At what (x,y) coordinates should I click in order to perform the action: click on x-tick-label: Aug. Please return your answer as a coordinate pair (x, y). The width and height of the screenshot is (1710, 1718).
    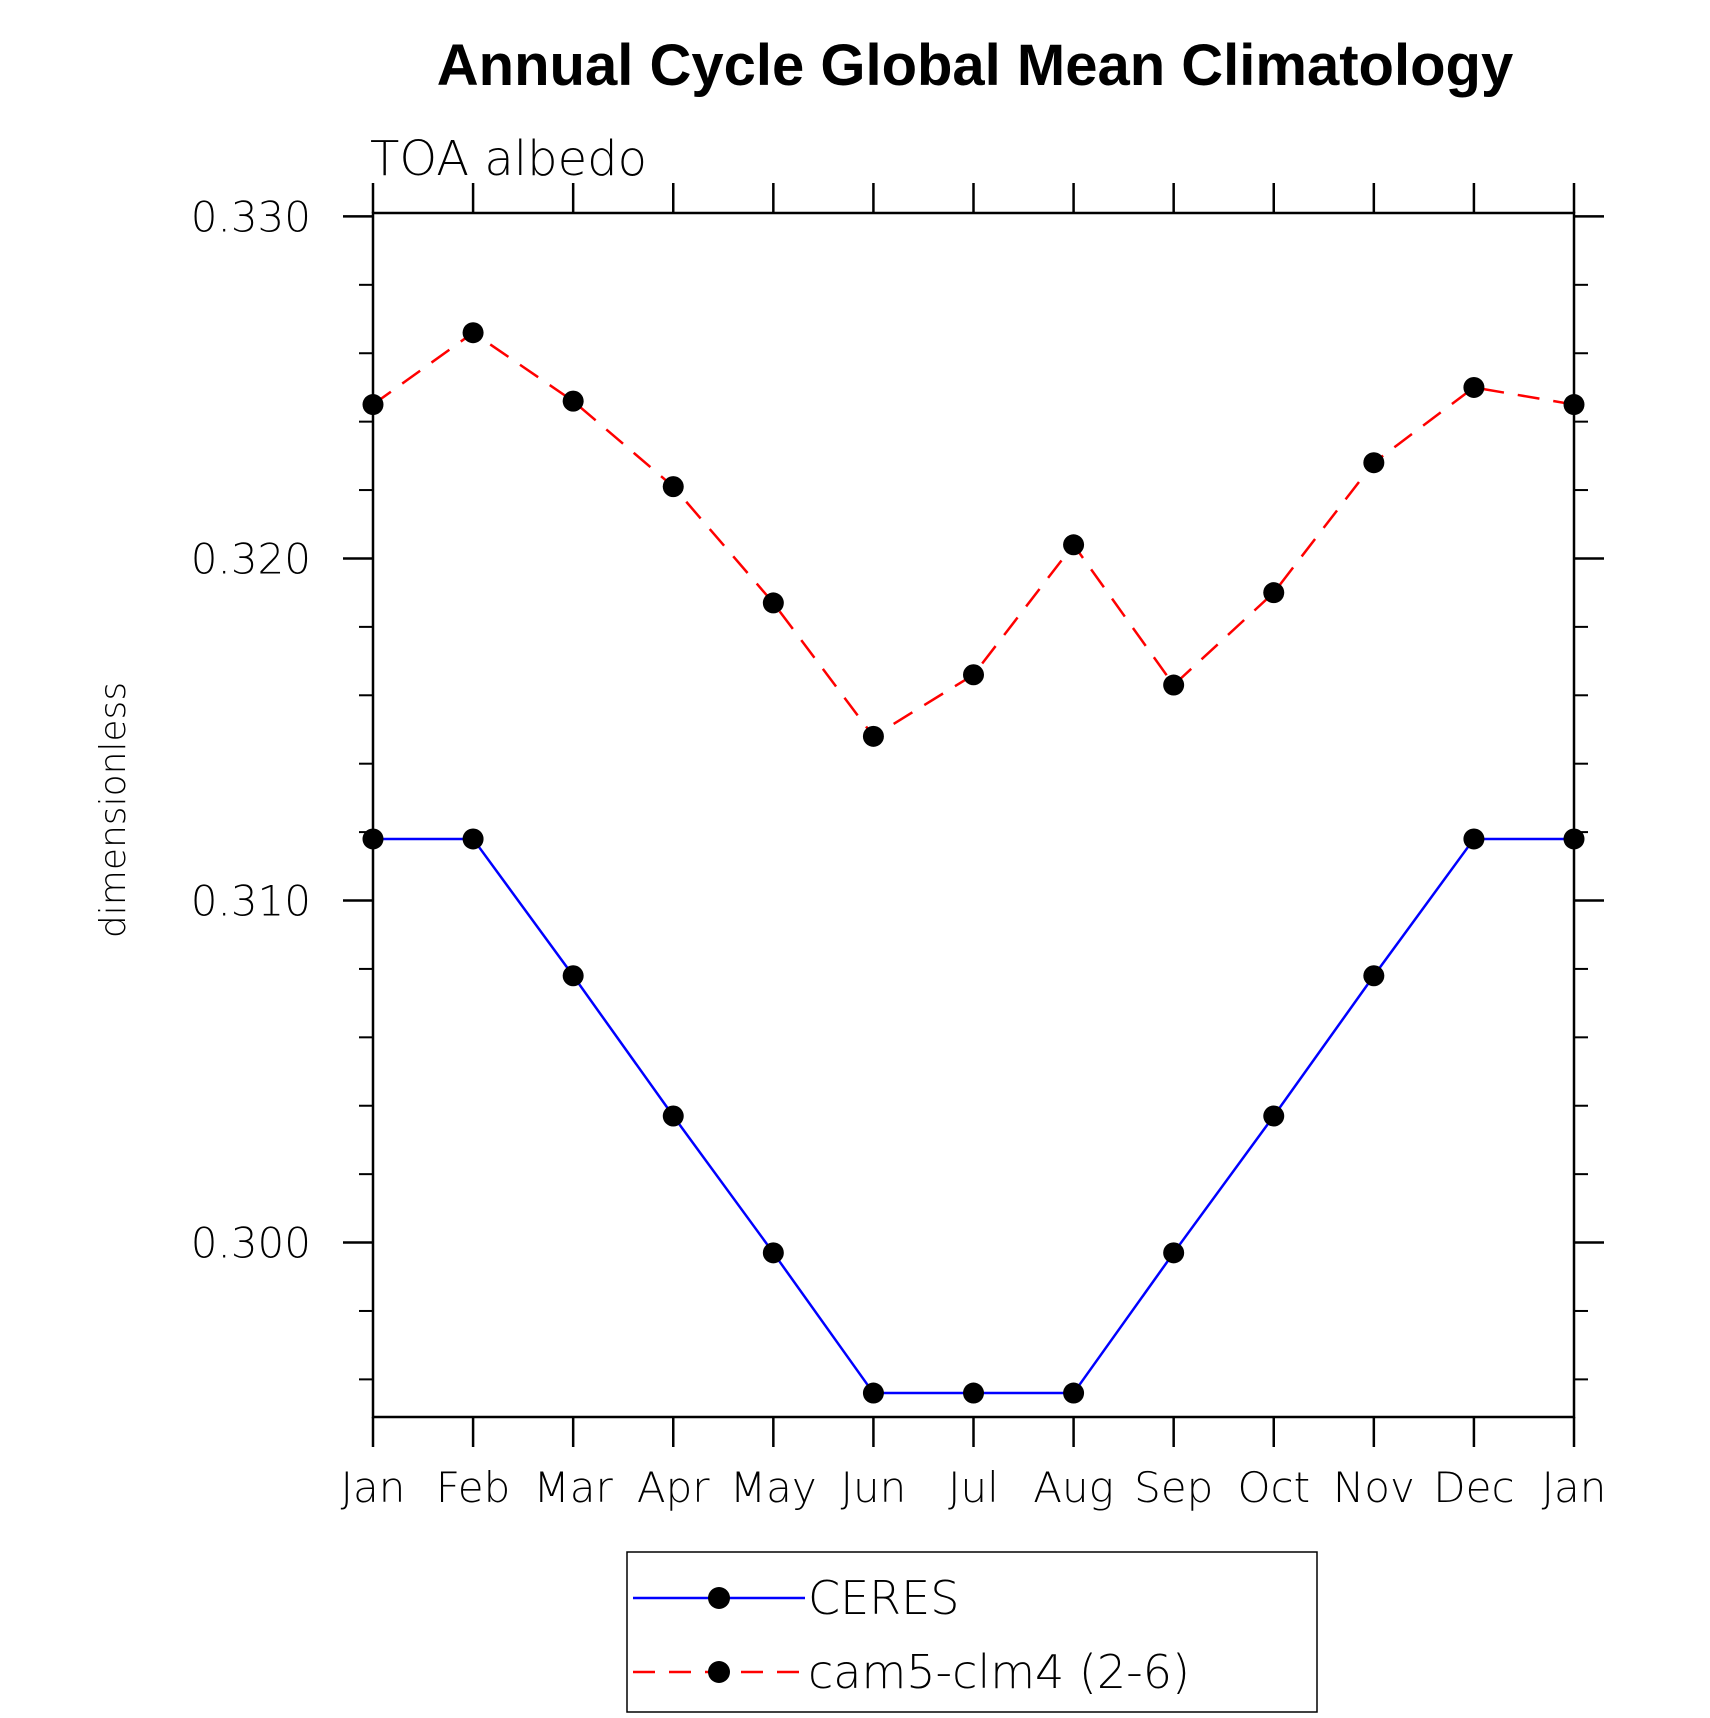
    Looking at the image, I should click on (1073, 1487).